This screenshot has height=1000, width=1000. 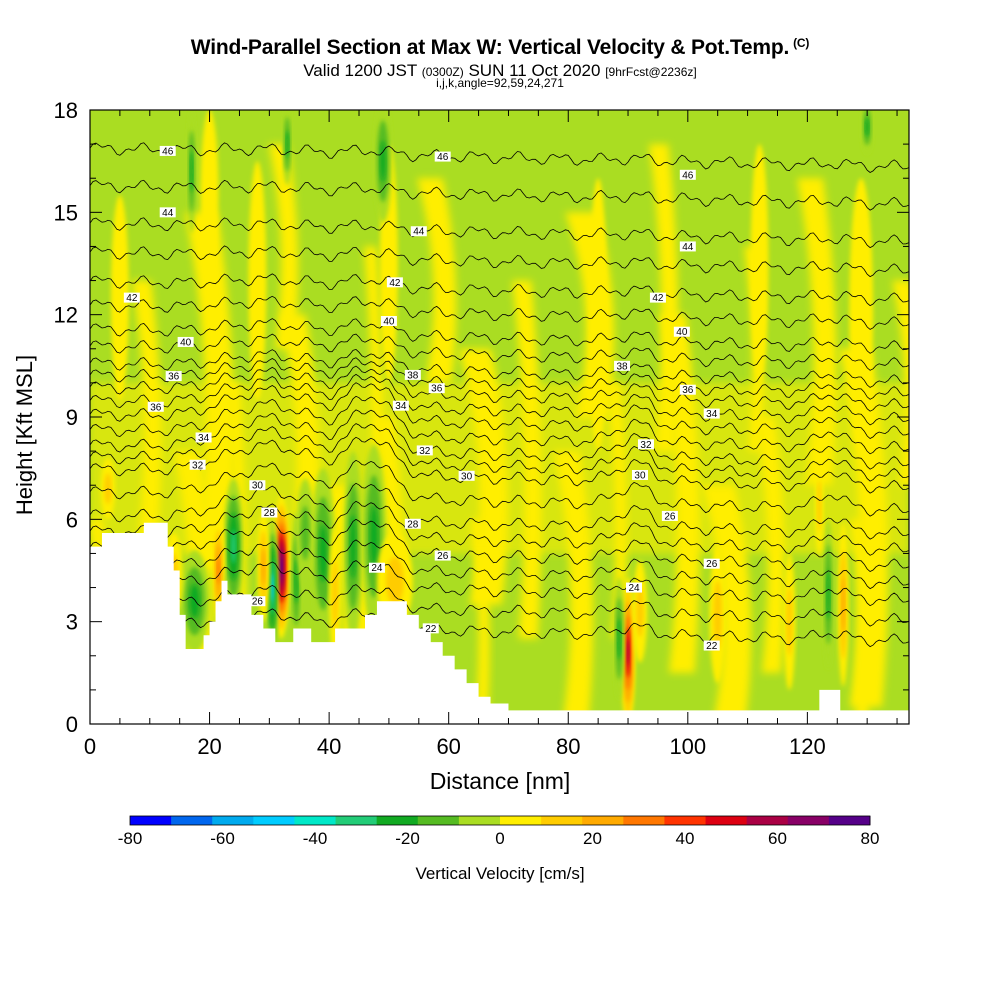 I want to click on contour-label: 36, so click(x=437, y=389).